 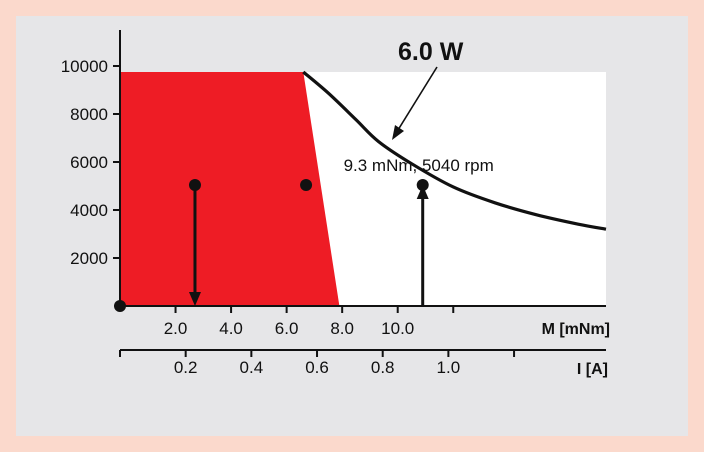 I want to click on x2-tick-label: 0.2, so click(x=186, y=367).